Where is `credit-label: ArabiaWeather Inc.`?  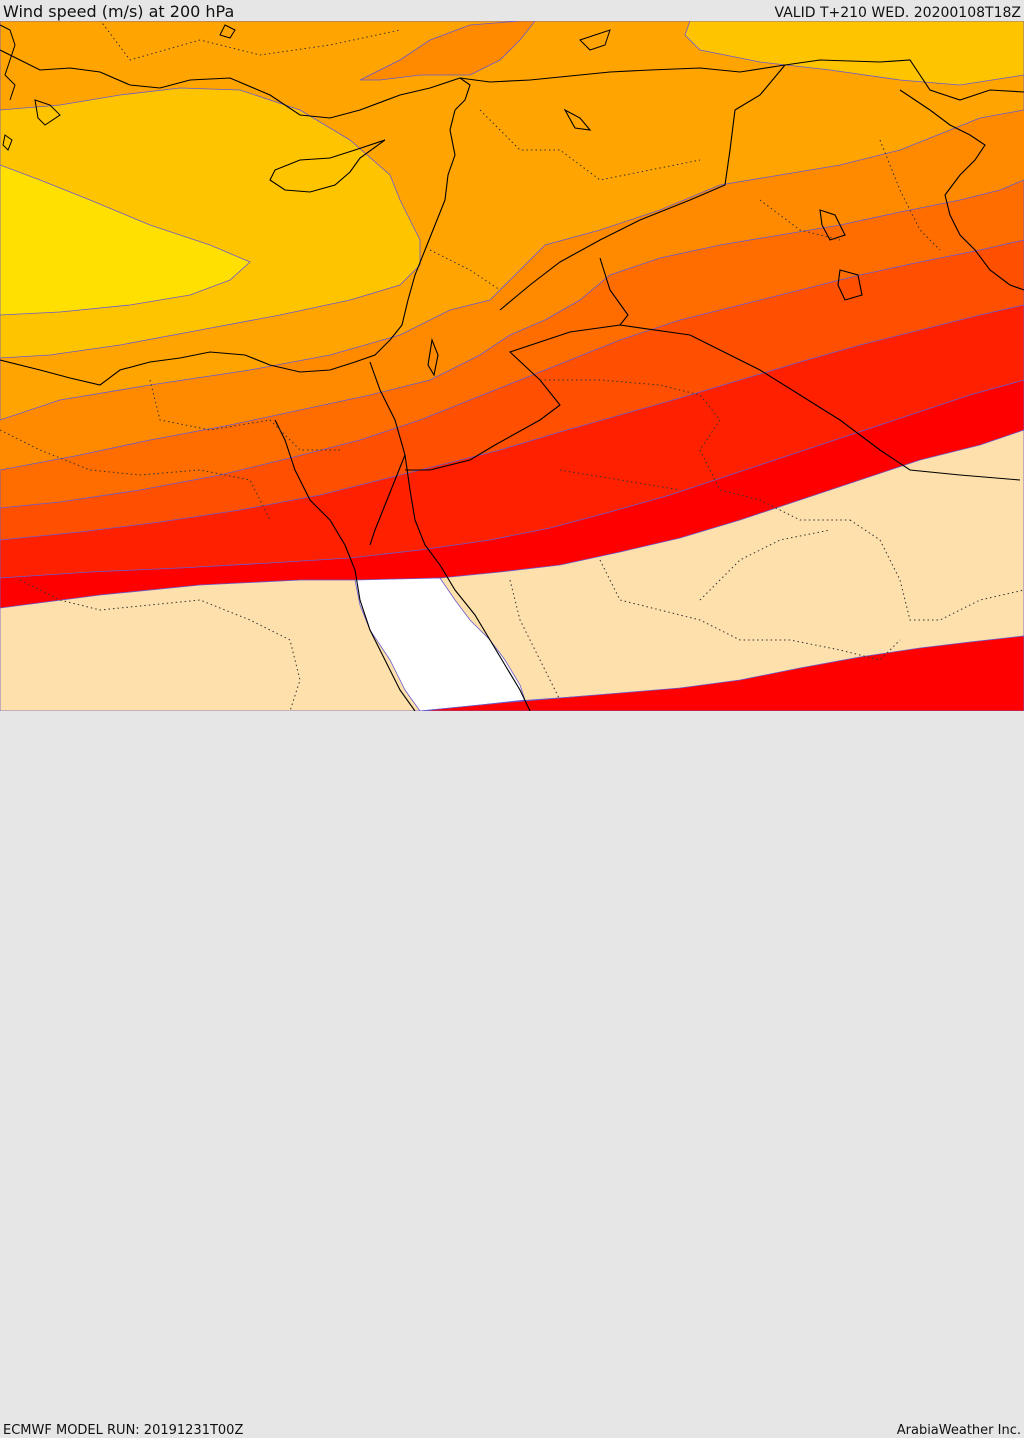
credit-label: ArabiaWeather Inc. is located at coordinates (958, 1430).